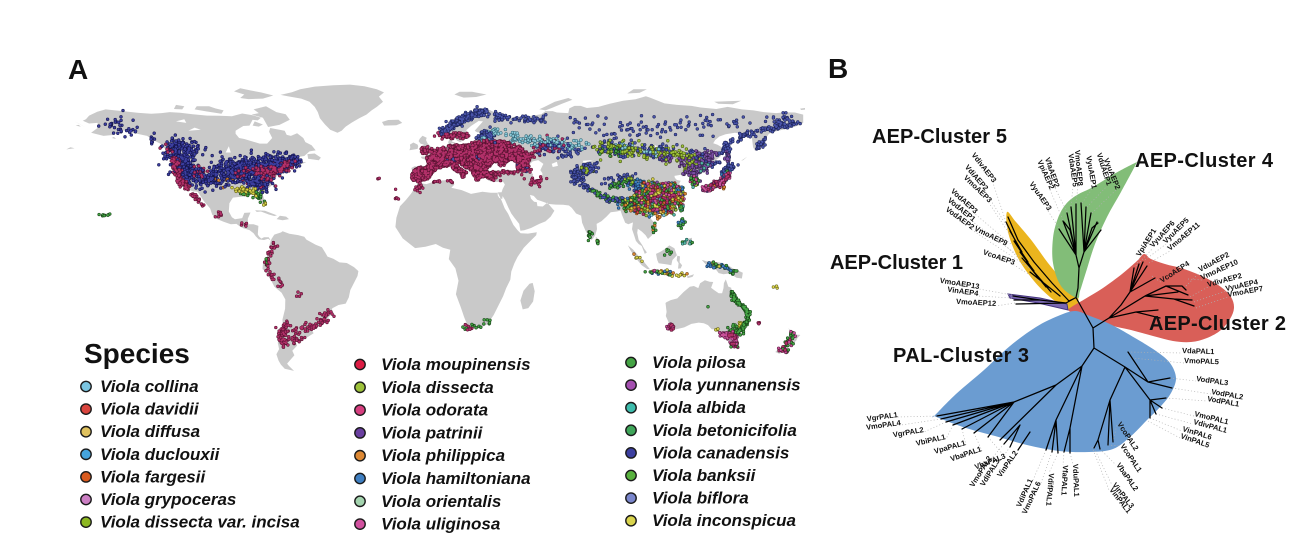 This screenshot has height=548, width=1310. Describe the element at coordinates (1198, 351) in the screenshot. I see `svg-text: VdaPAL1` at that location.